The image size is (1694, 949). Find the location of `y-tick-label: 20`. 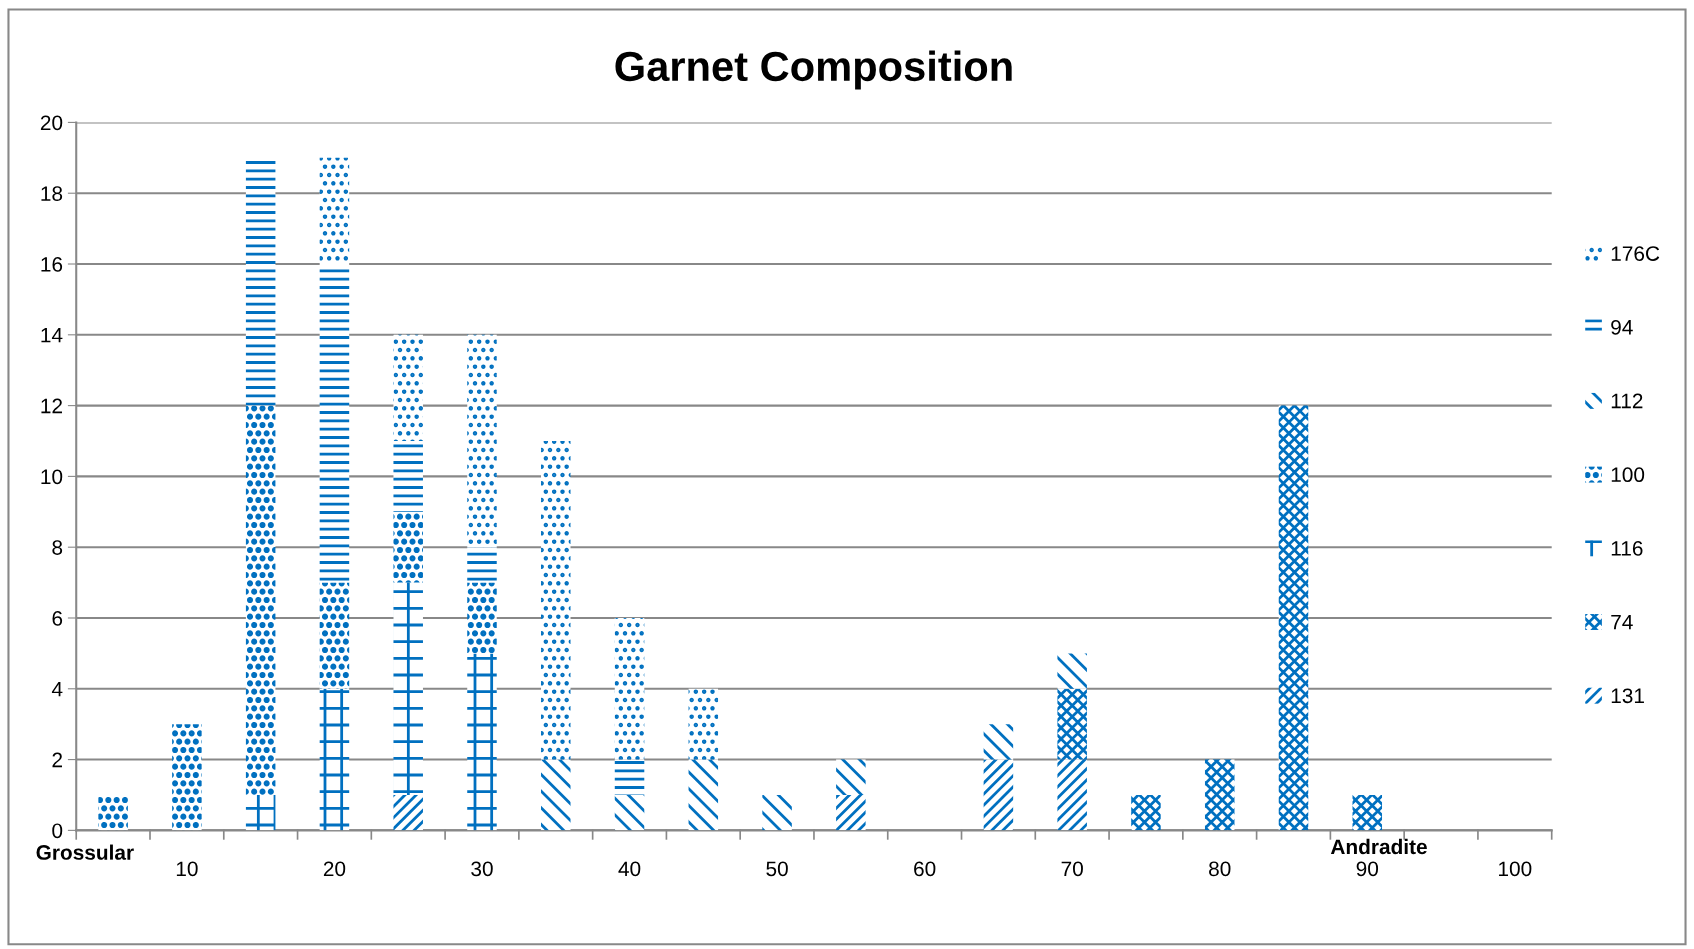

y-tick-label: 20 is located at coordinates (51, 123).